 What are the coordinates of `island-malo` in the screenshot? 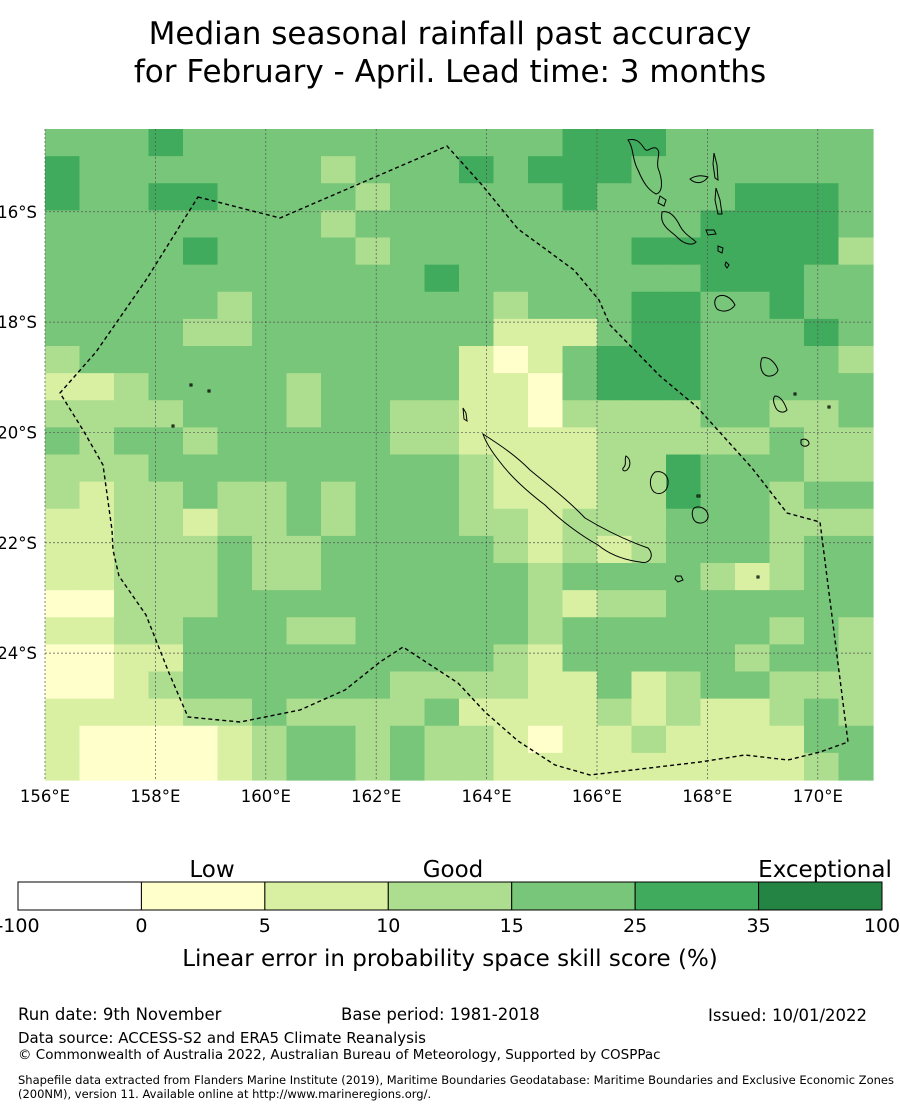 It's located at (662, 201).